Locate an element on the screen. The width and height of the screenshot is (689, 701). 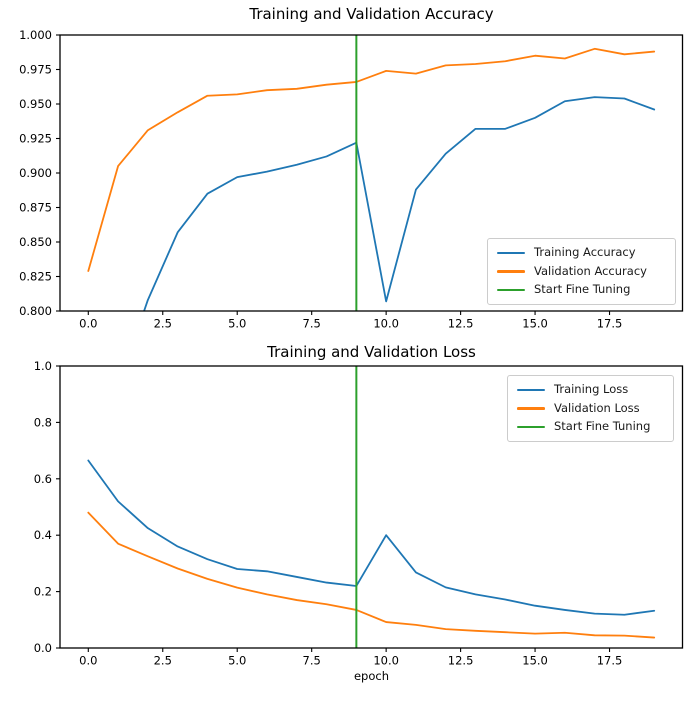
y-tick-label: 0.850 is located at coordinates (35, 242).